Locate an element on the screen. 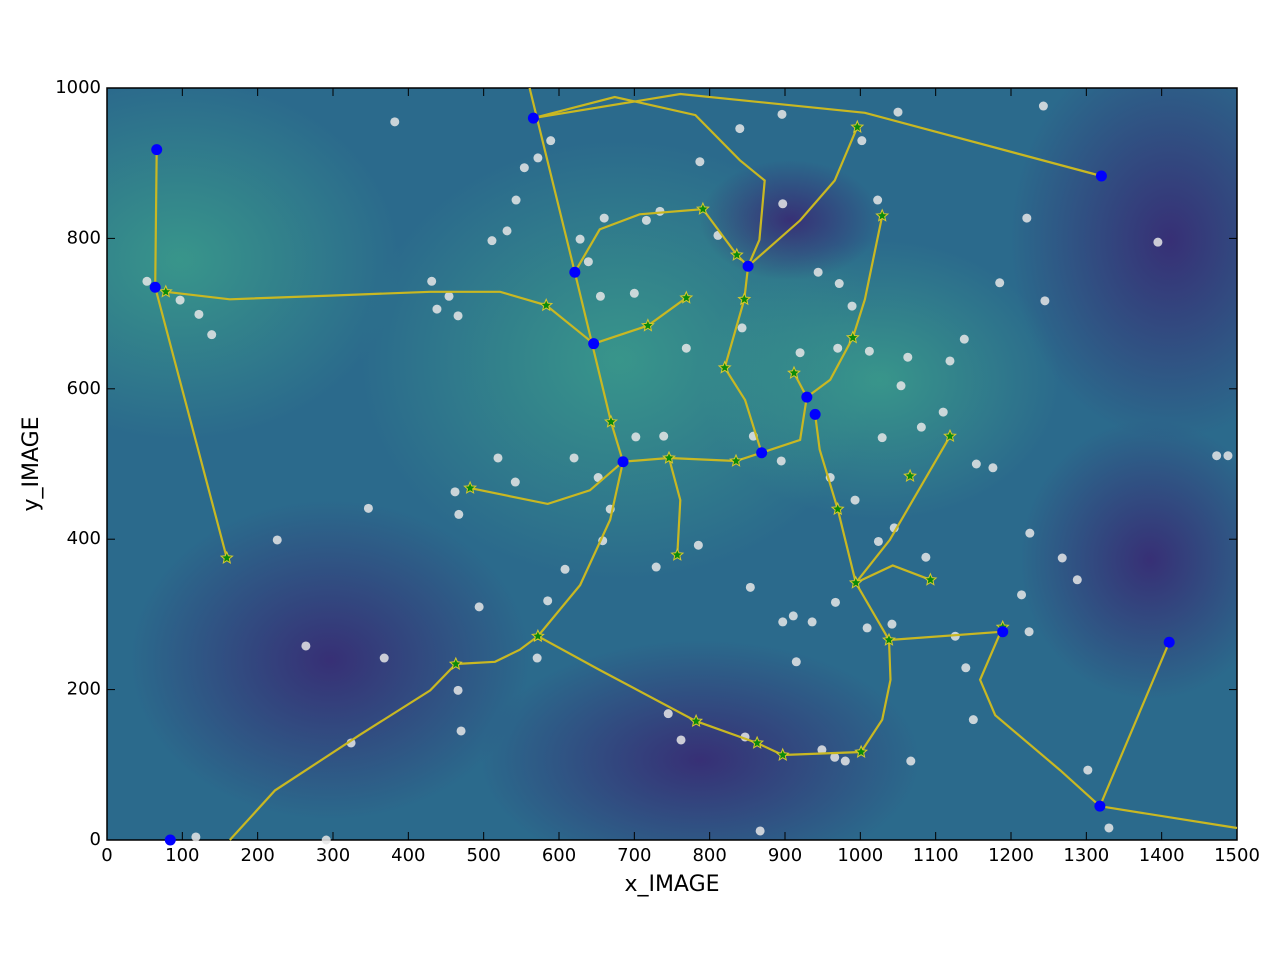 This screenshot has width=1280, height=960. x-tick-label: 900 is located at coordinates (785, 855).